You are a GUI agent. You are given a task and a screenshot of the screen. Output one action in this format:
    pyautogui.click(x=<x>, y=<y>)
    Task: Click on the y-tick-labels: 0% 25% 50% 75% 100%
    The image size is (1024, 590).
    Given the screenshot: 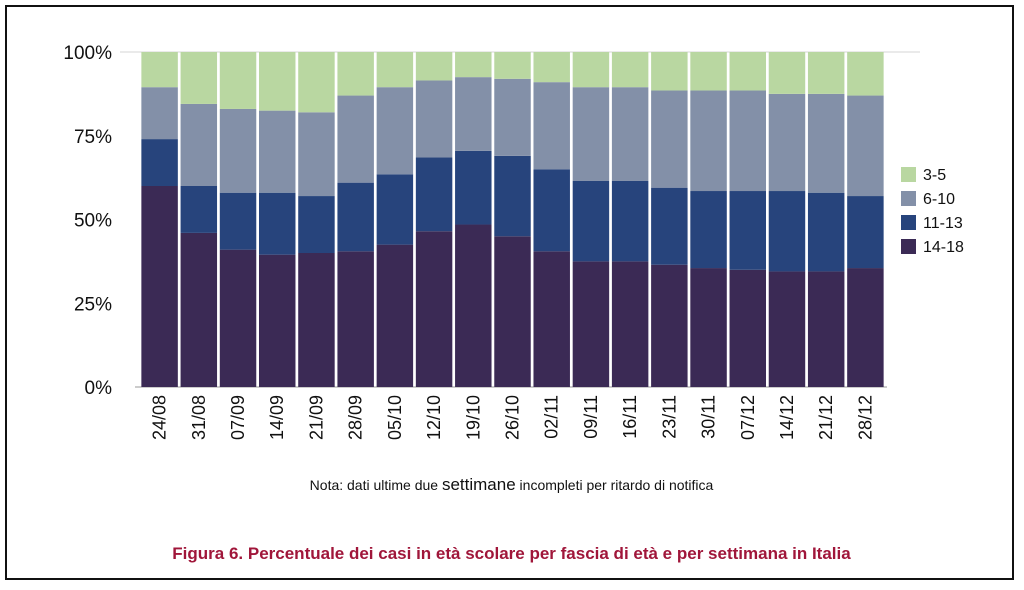 What is the action you would take?
    pyautogui.click(x=87, y=221)
    